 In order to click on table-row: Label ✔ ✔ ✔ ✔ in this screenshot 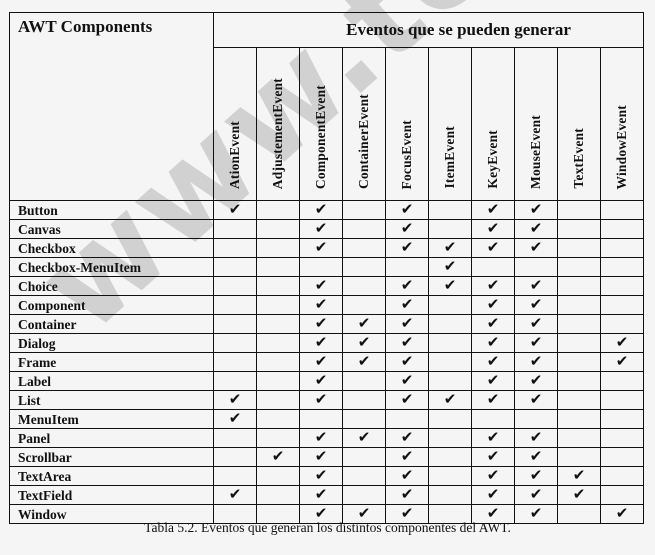, I will do `click(326, 381)`.